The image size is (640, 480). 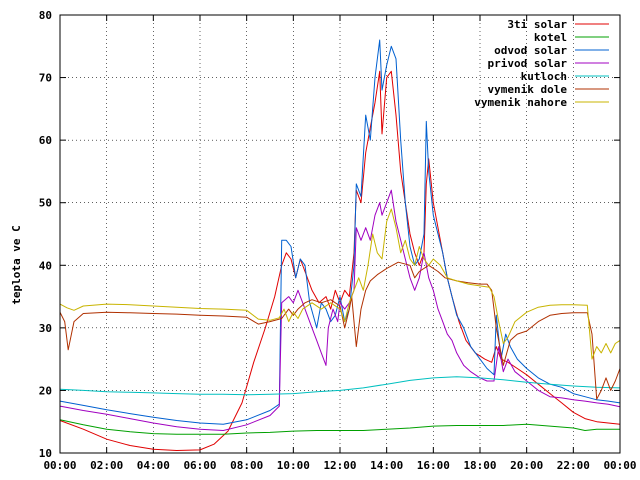 I want to click on legend-label: kutloch, so click(x=544, y=76).